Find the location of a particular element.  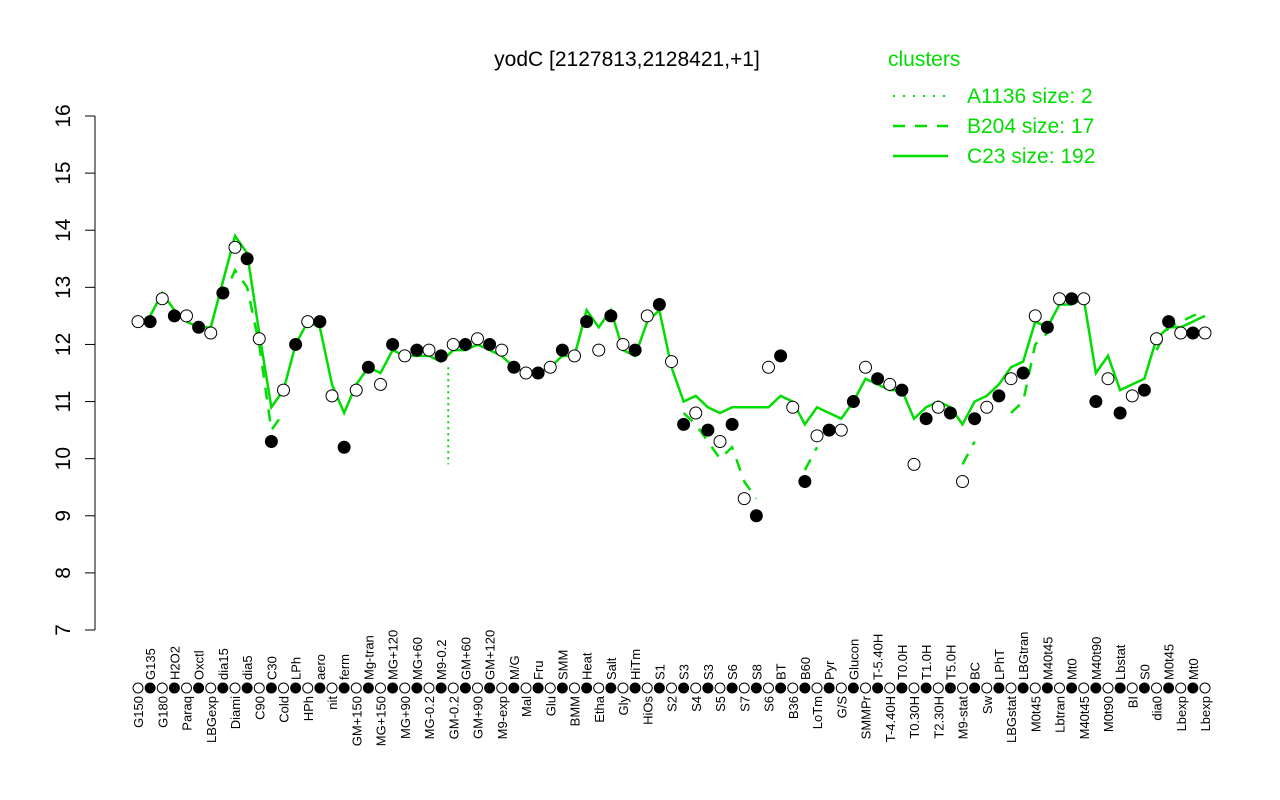

chart-title: yodC [2127813,2128421,+1] is located at coordinates (627, 59).